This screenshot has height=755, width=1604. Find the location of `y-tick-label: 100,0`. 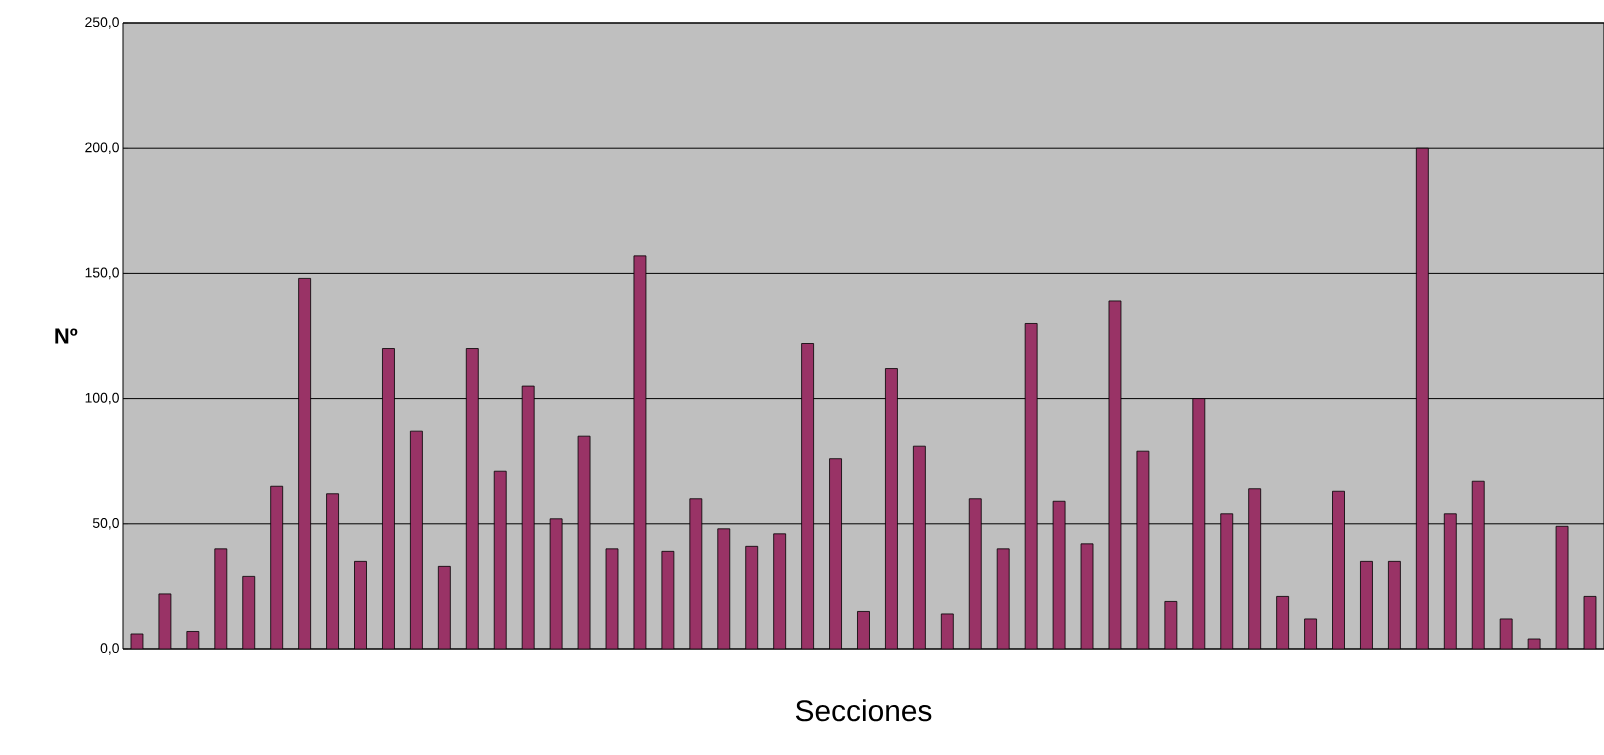

y-tick-label: 100,0 is located at coordinates (102, 398).